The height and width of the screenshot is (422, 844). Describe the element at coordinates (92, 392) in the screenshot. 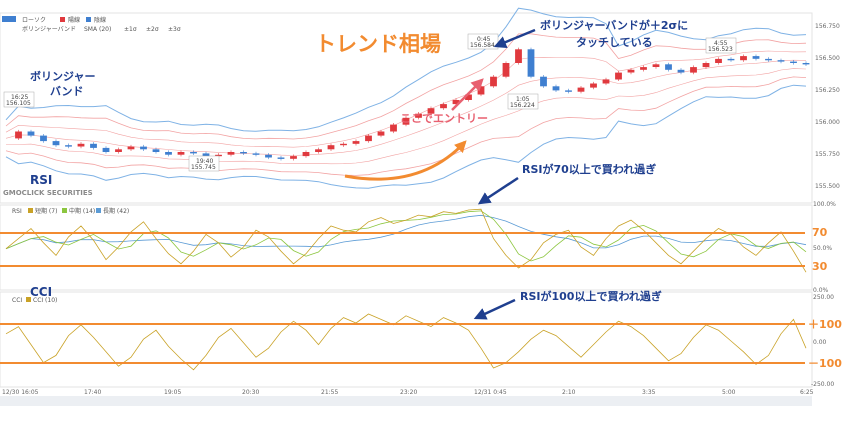

I see `x-tick: 17:40` at that location.